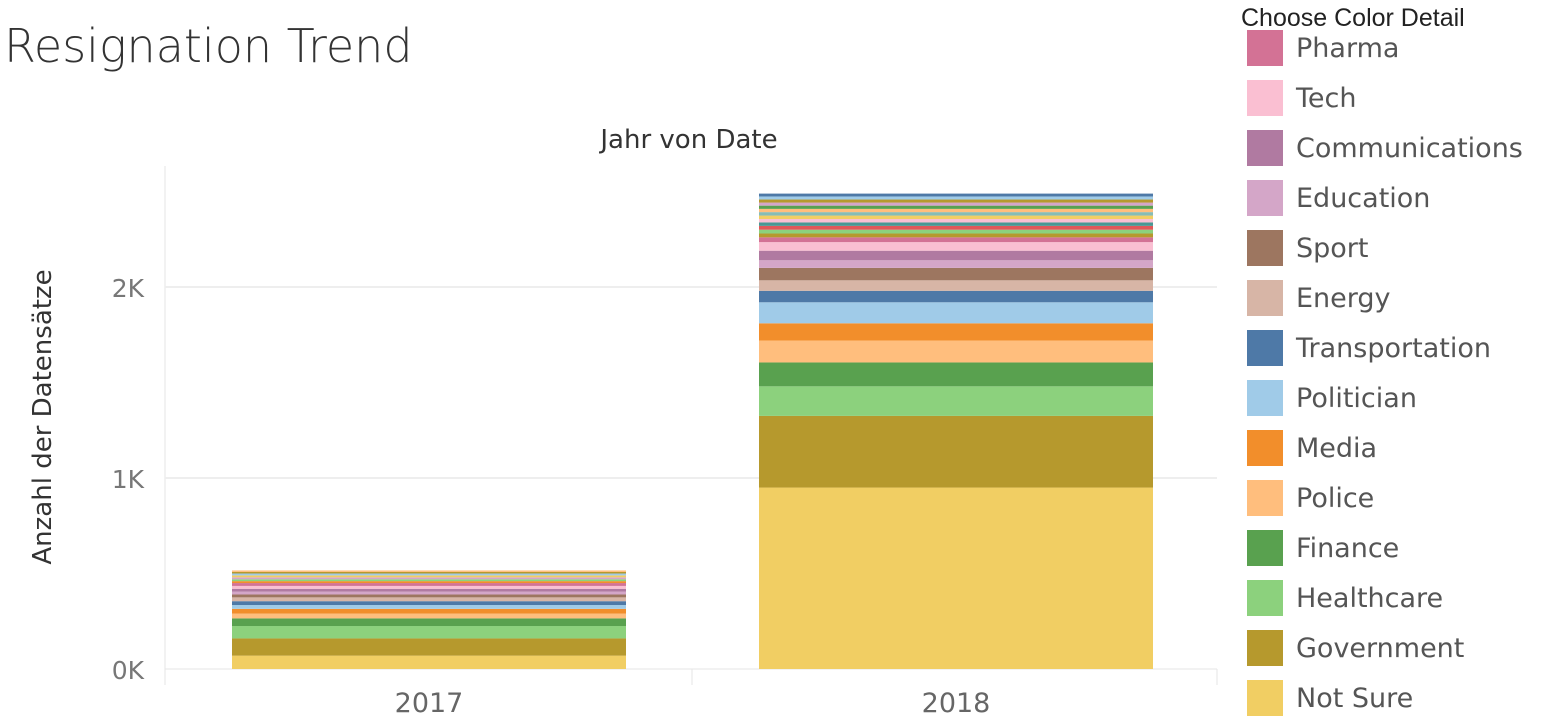  I want to click on bar-segment-2018-politician, so click(956, 313).